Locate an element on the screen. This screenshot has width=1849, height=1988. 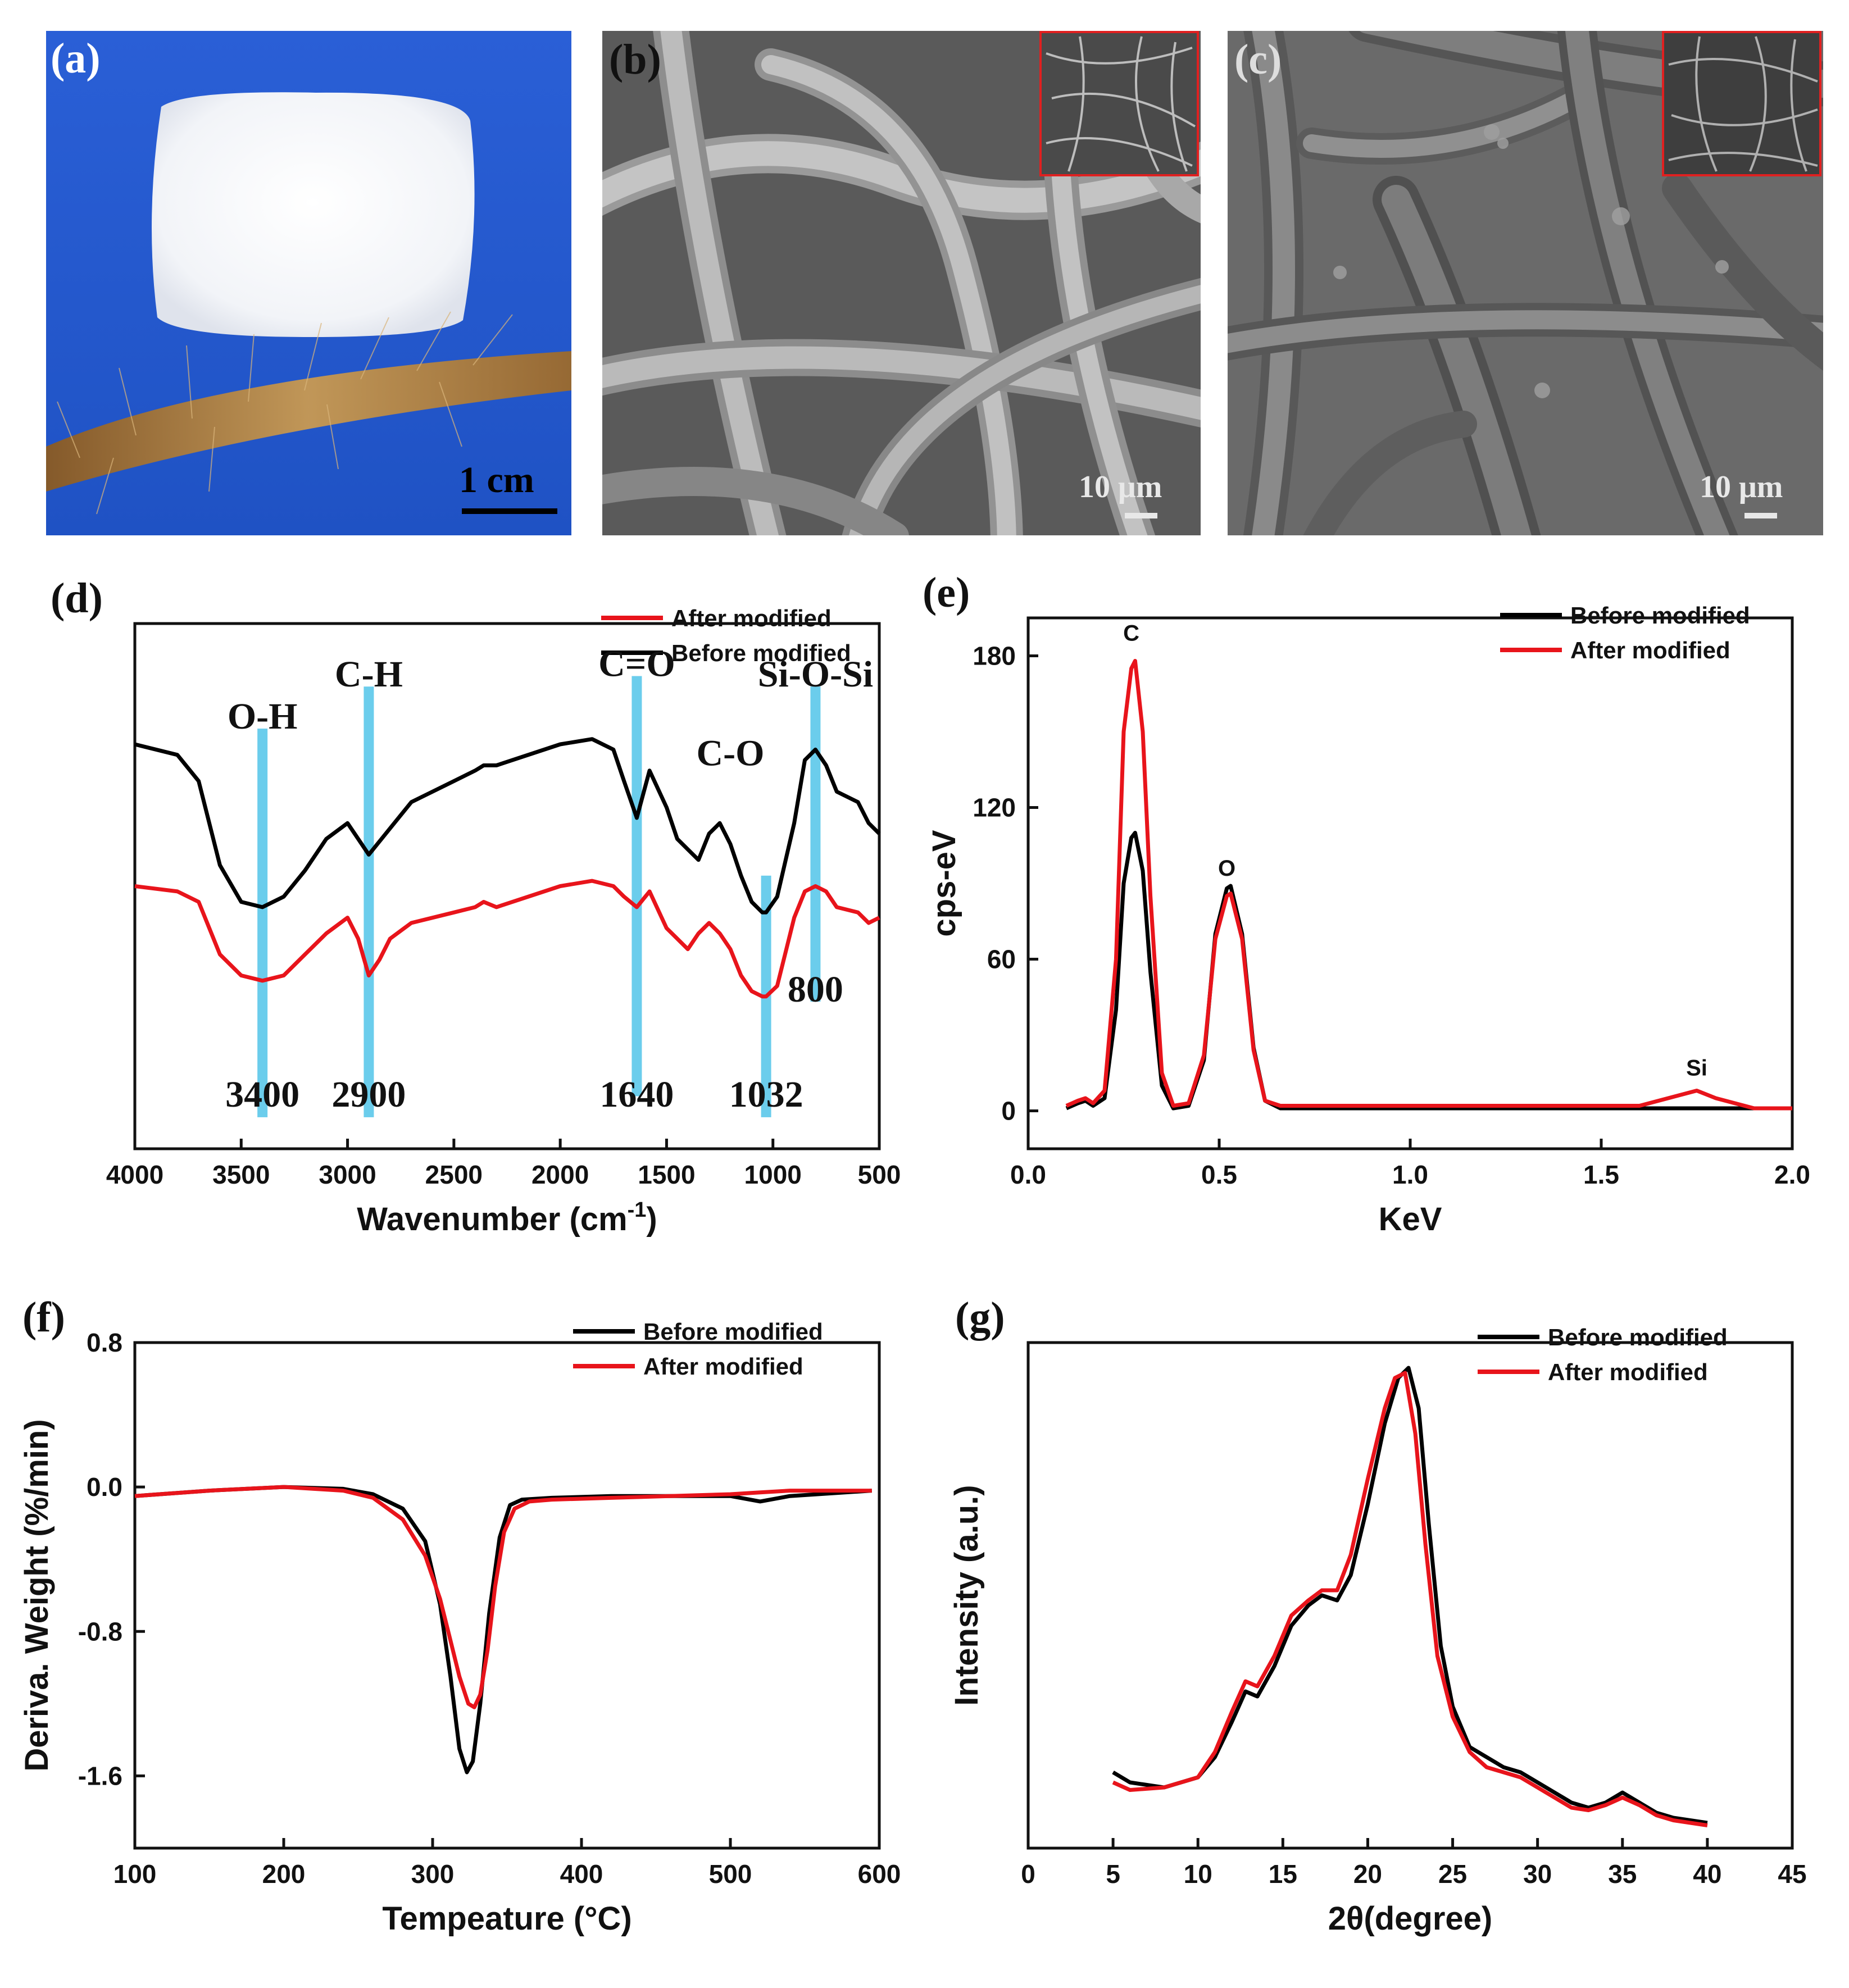
cotton-aerogel-photo is located at coordinates (308, 283).